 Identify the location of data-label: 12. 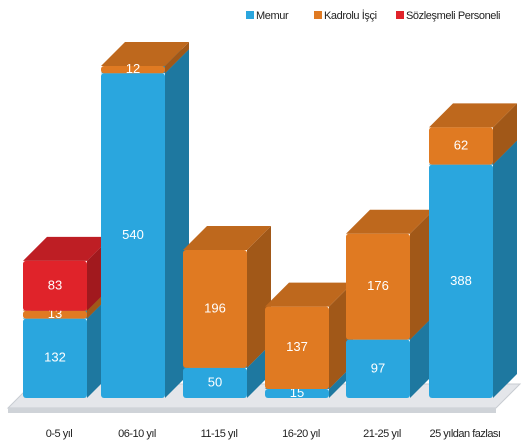
(133, 68).